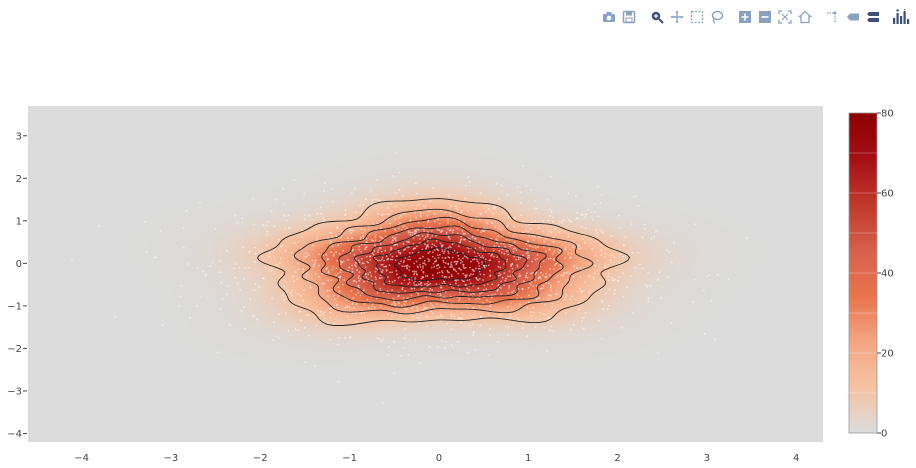 The width and height of the screenshot is (916, 468). What do you see at coordinates (833, 17) in the screenshot?
I see `spike-lines-icon` at bounding box center [833, 17].